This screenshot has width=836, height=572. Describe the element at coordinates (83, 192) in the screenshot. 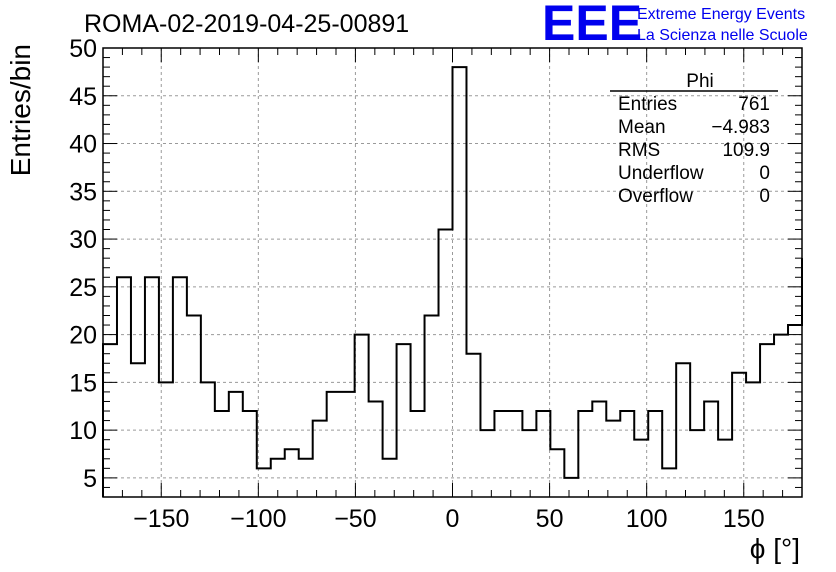

I see `y-tick-label: 35` at that location.